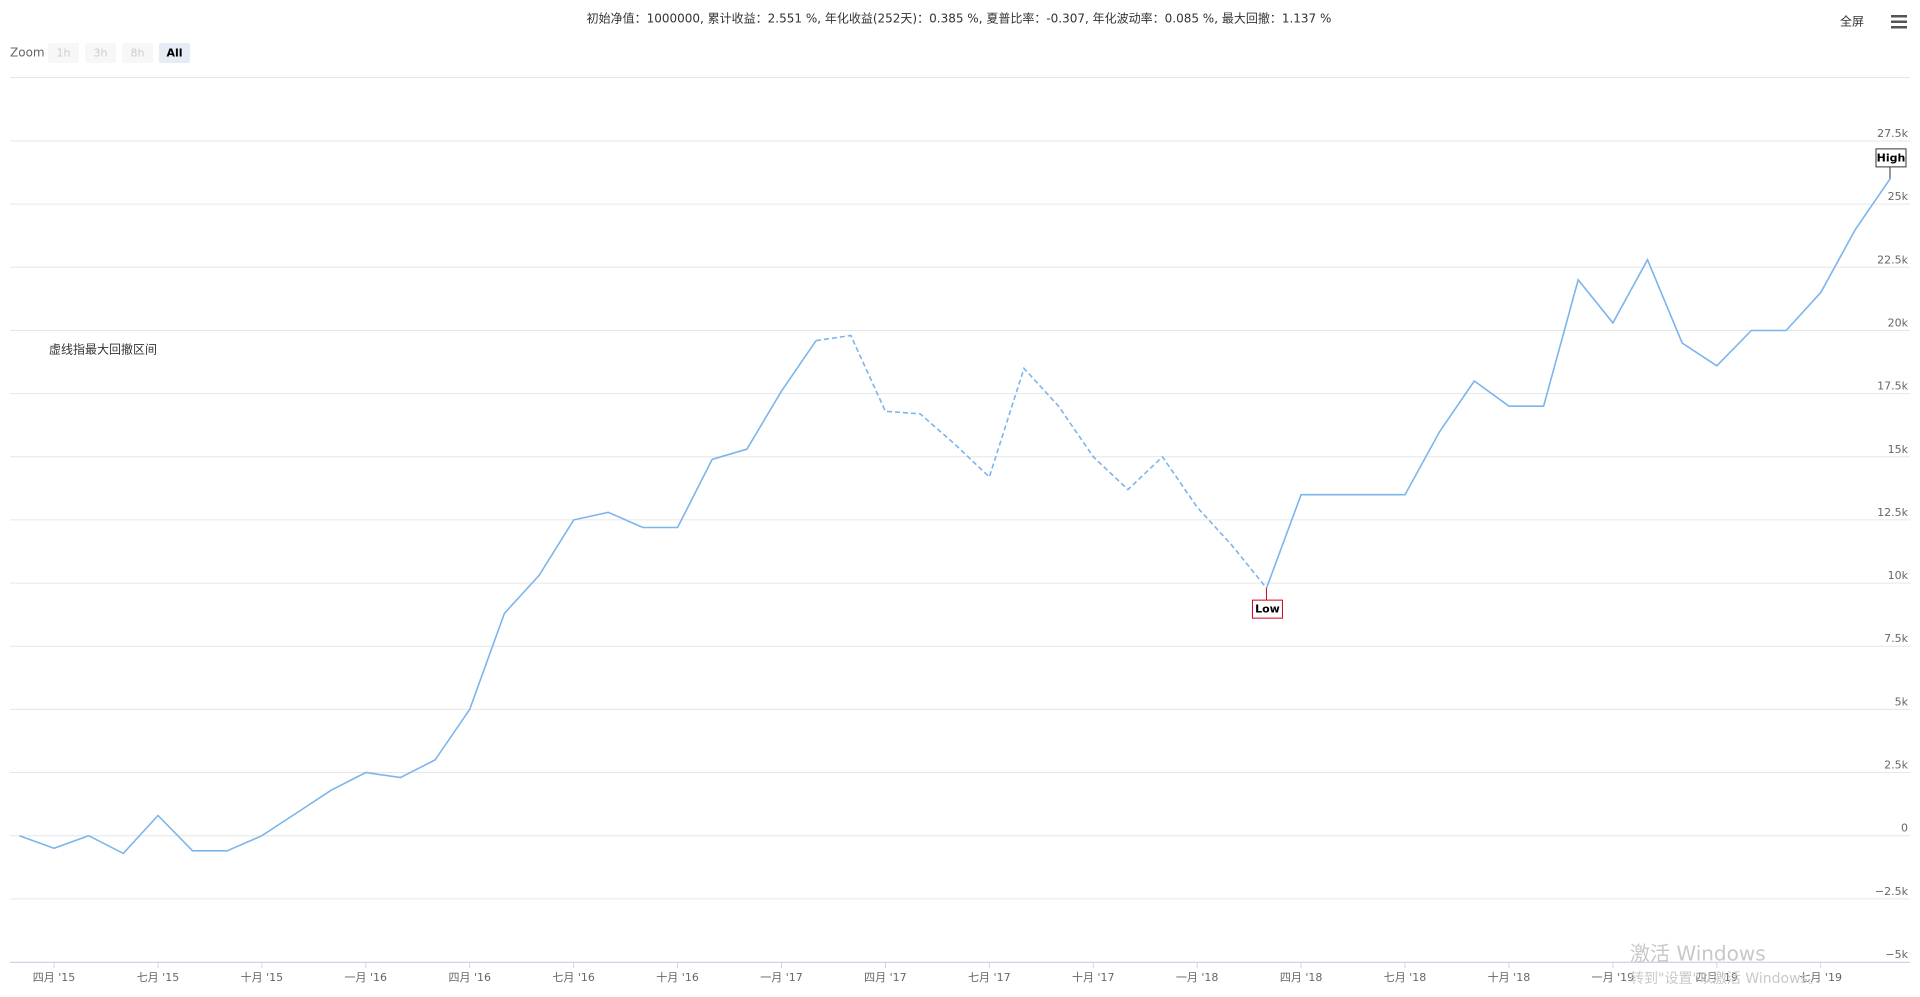  I want to click on zoom-button-label: All, so click(174, 53).